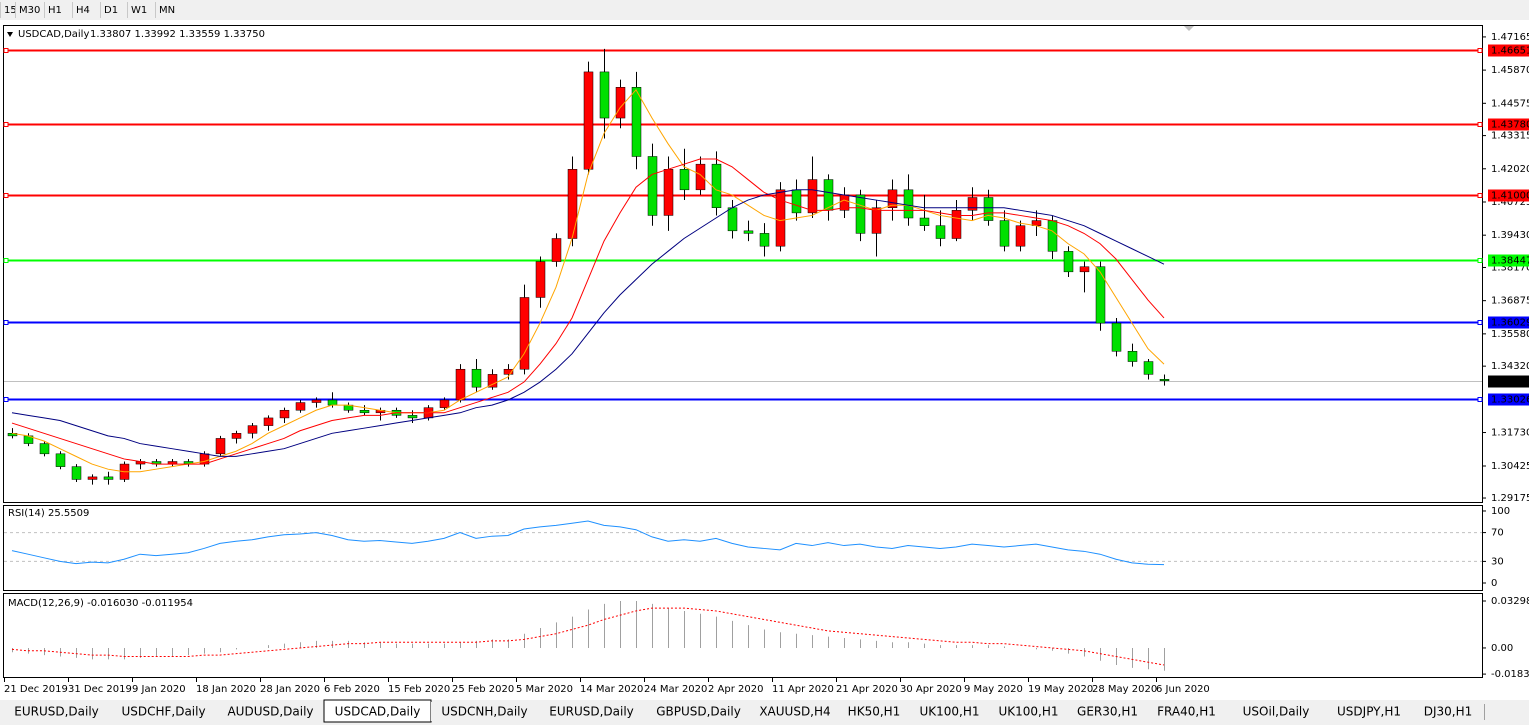 The width and height of the screenshot is (1529, 725). I want to click on y-tick-label: 1.39430, so click(1510, 235).